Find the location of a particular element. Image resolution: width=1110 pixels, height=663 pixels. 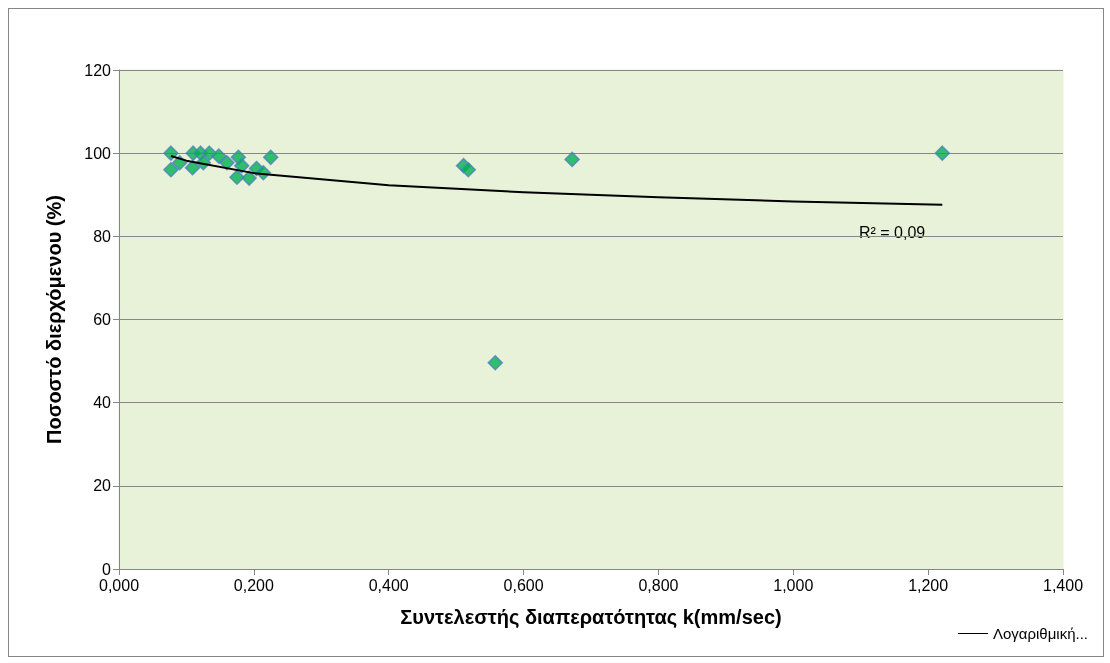

x-axis-title: Συντελεστής διαπερατότητας k(mm/sec) is located at coordinates (591, 617).